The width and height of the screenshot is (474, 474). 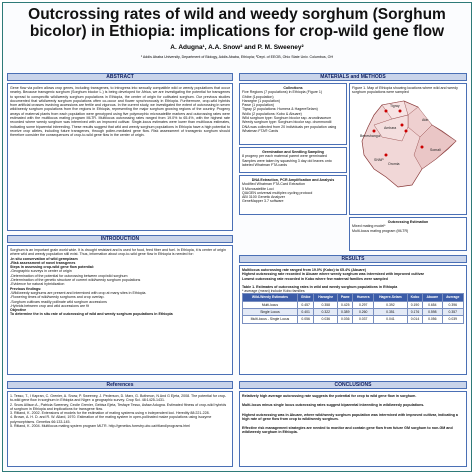 I want to click on table-cell: 0.654, so click(x=432, y=305).